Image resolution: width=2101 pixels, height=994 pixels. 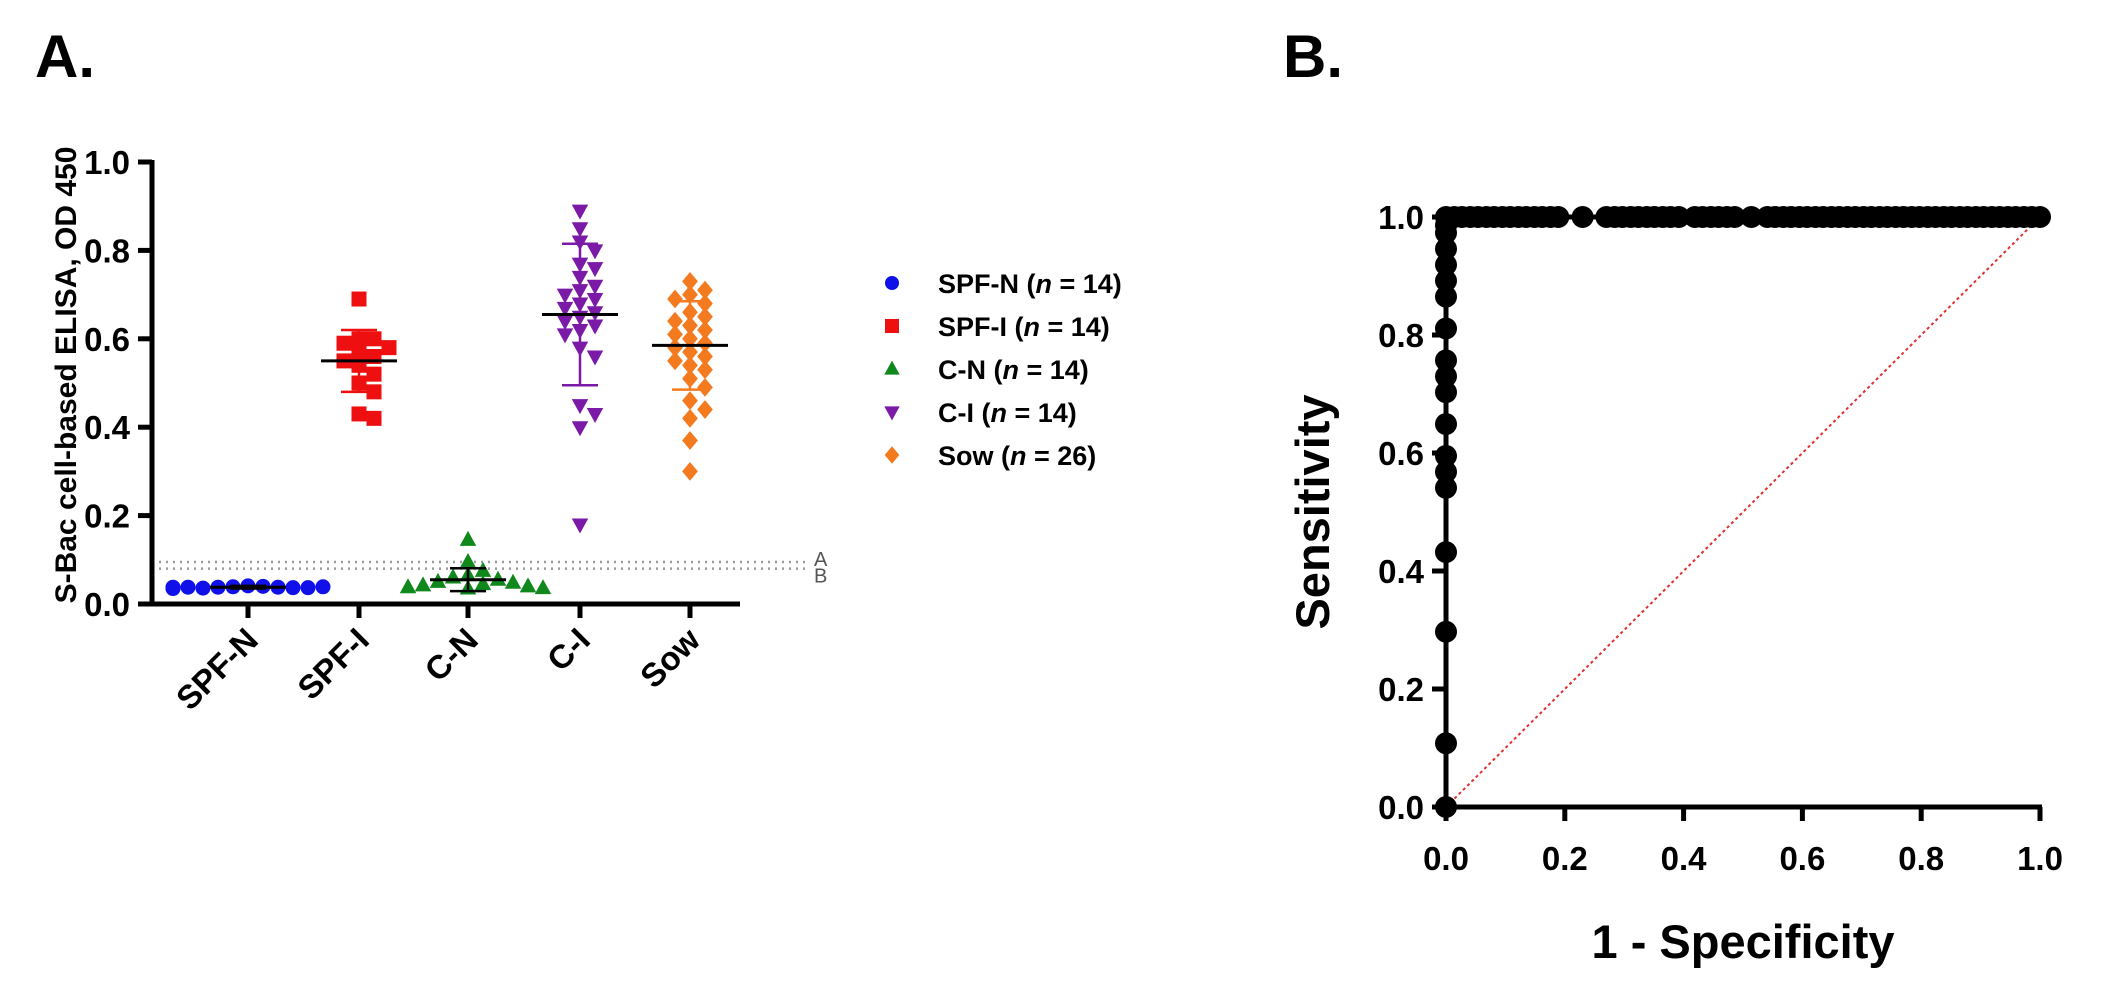 I want to click on panel-b-label: B., so click(x=1313, y=56).